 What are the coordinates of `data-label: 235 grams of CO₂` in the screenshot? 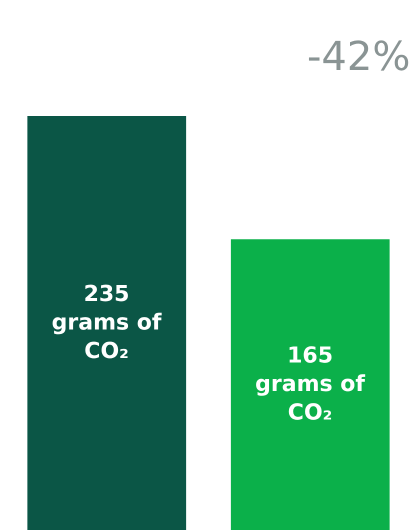 It's located at (107, 323).